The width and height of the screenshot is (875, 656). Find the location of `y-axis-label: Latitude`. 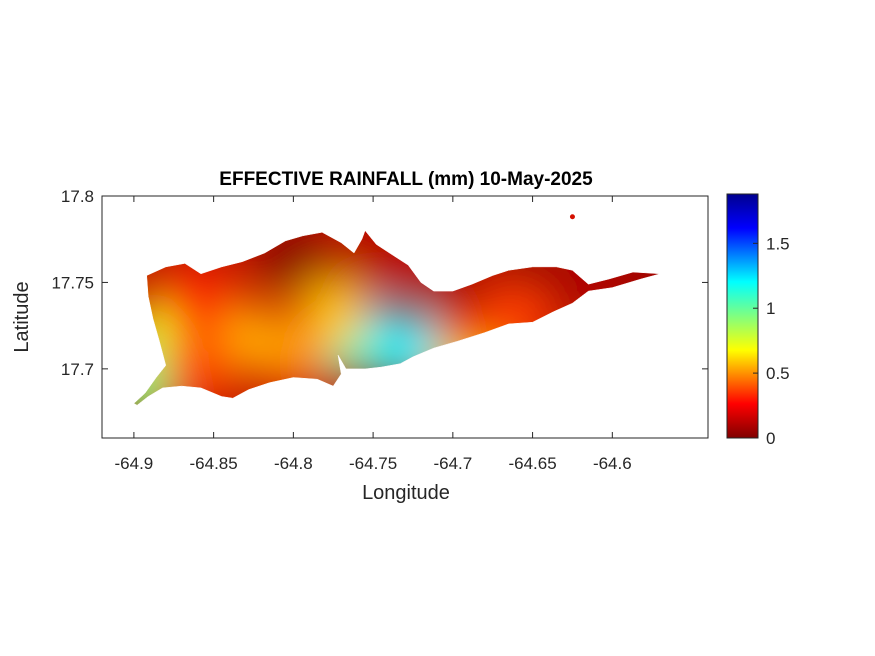

y-axis-label: Latitude is located at coordinates (22, 316).